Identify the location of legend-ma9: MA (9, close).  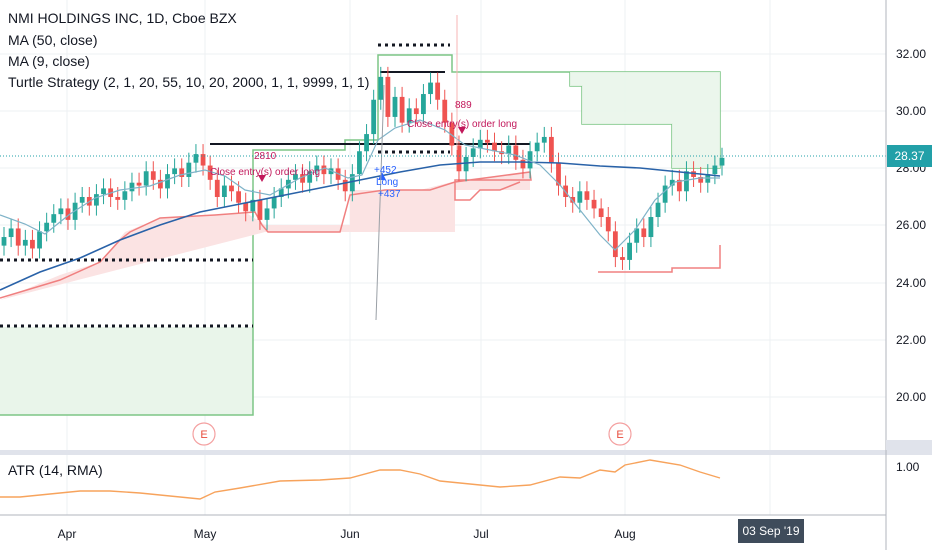
(49, 61).